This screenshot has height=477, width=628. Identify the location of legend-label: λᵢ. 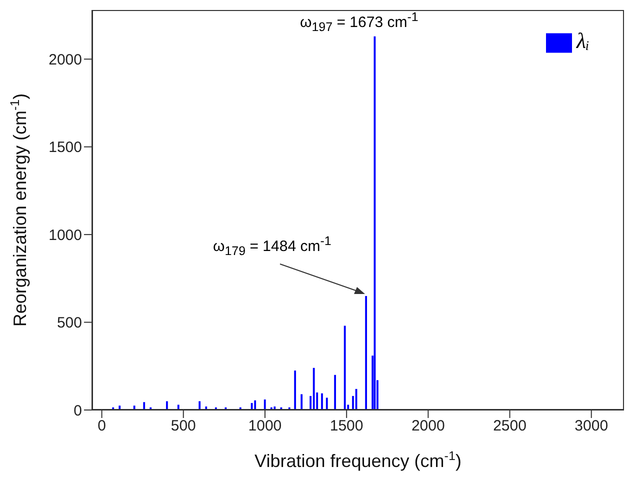
(583, 40).